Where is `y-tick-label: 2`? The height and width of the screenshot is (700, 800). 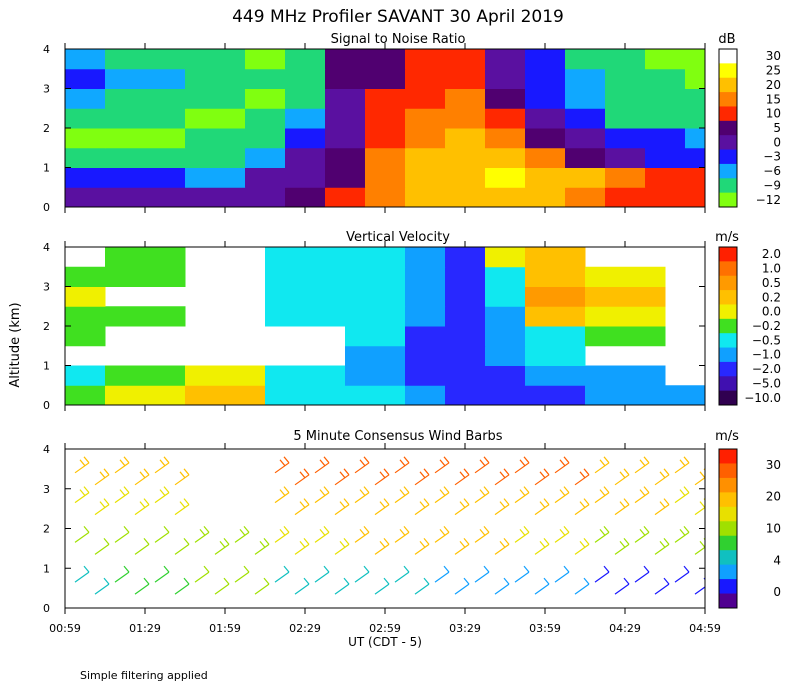
y-tick-label: 2 is located at coordinates (46, 529).